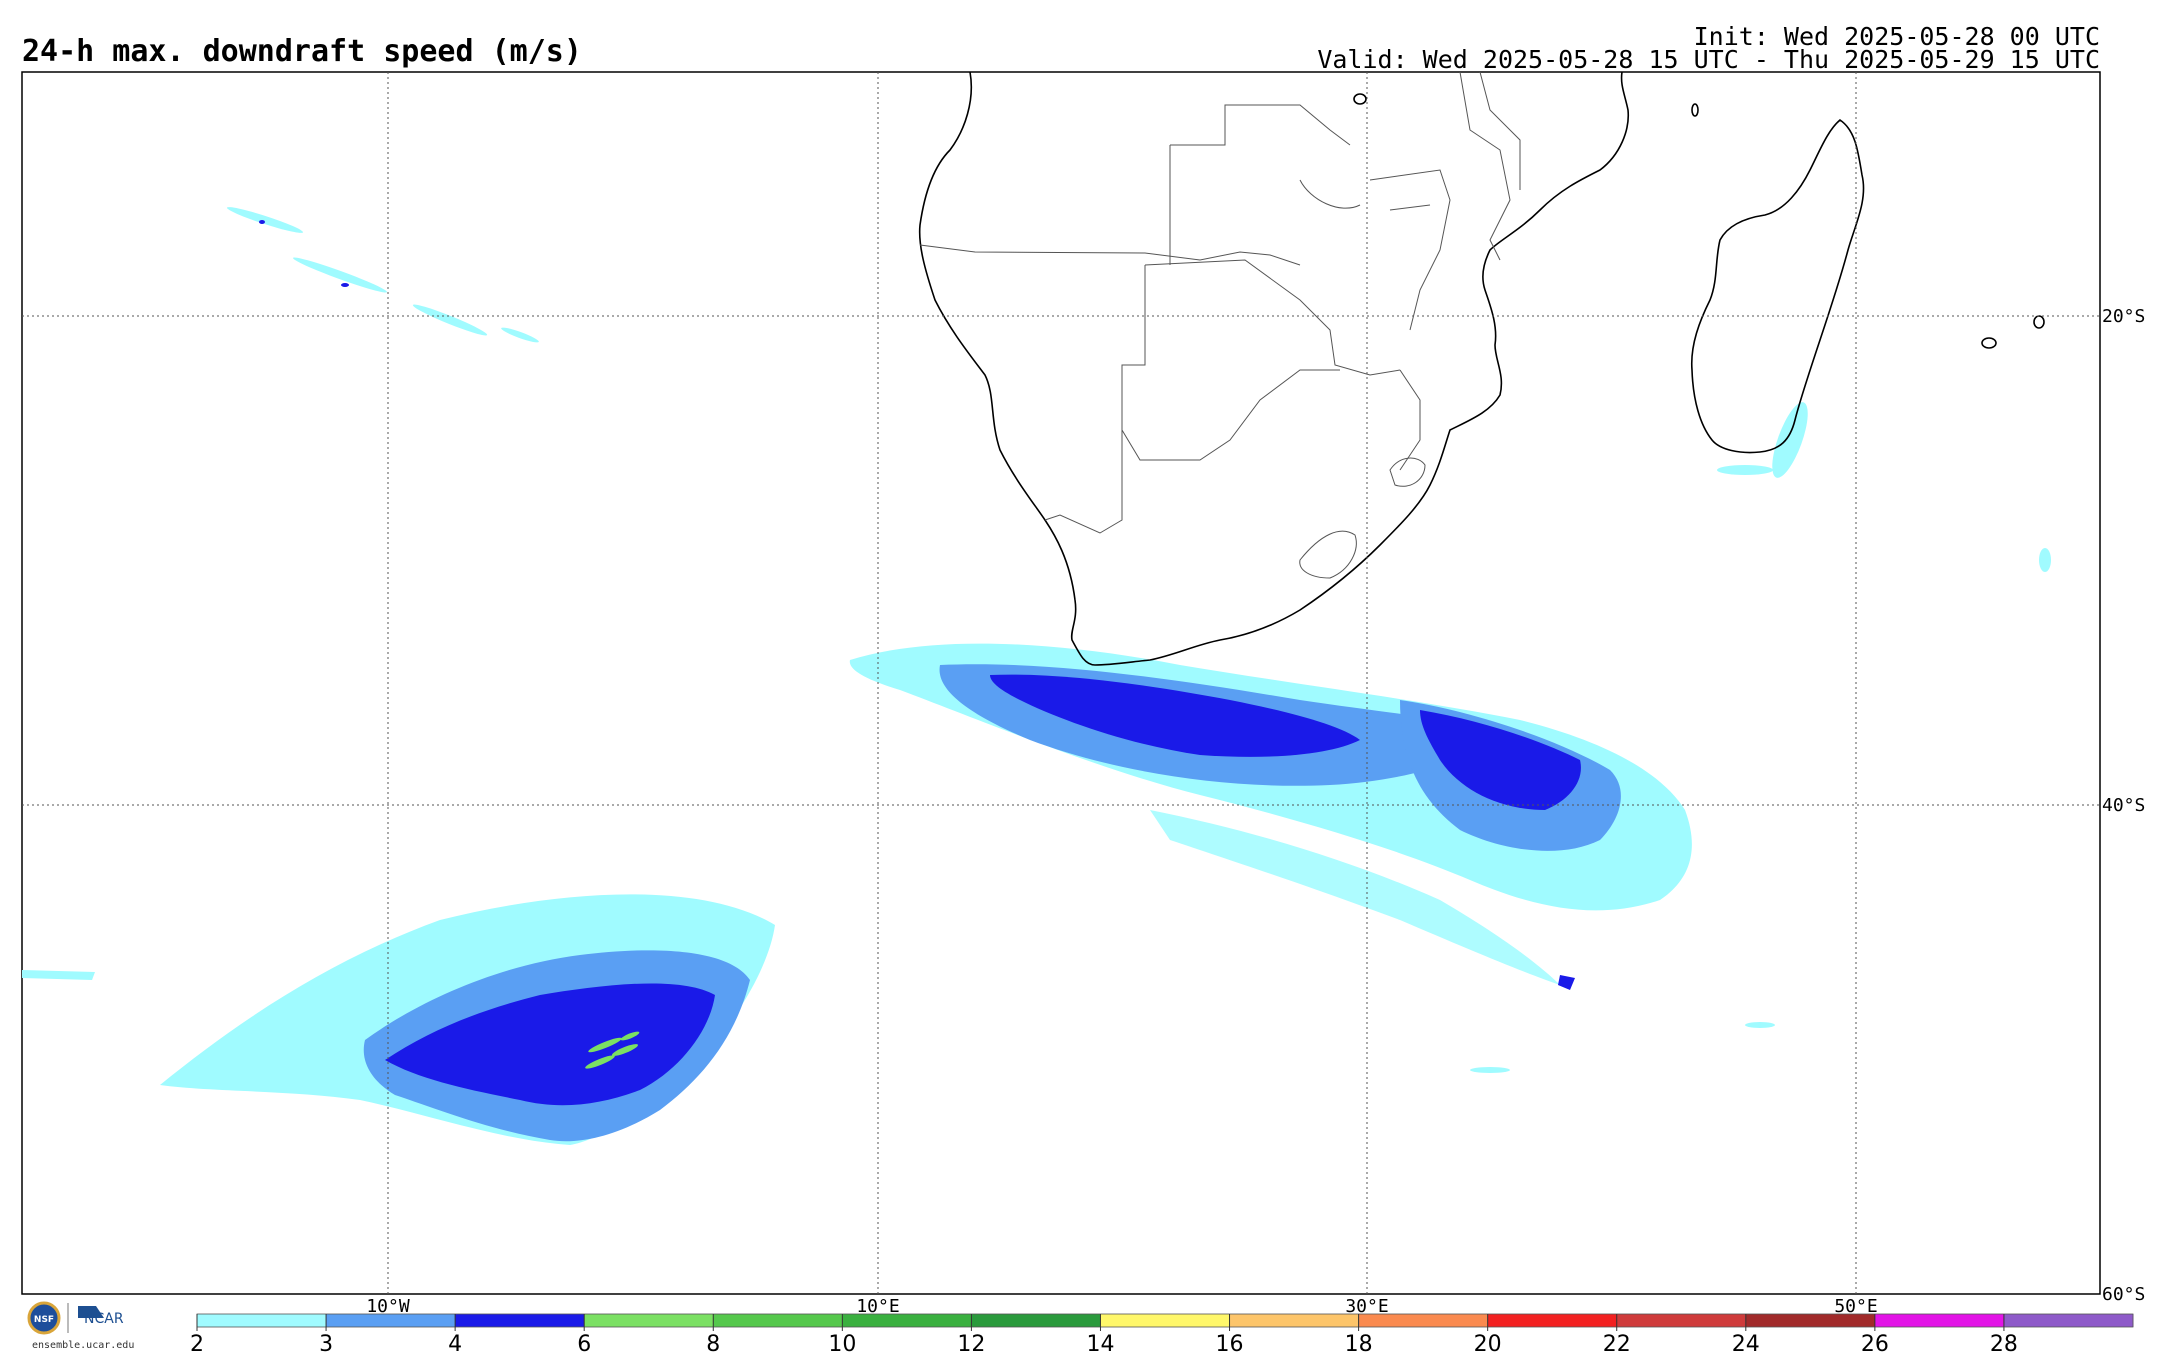 The image size is (2160, 1354). Describe the element at coordinates (1875, 1343) in the screenshot. I see `colorbar-tick-label: 26` at that location.